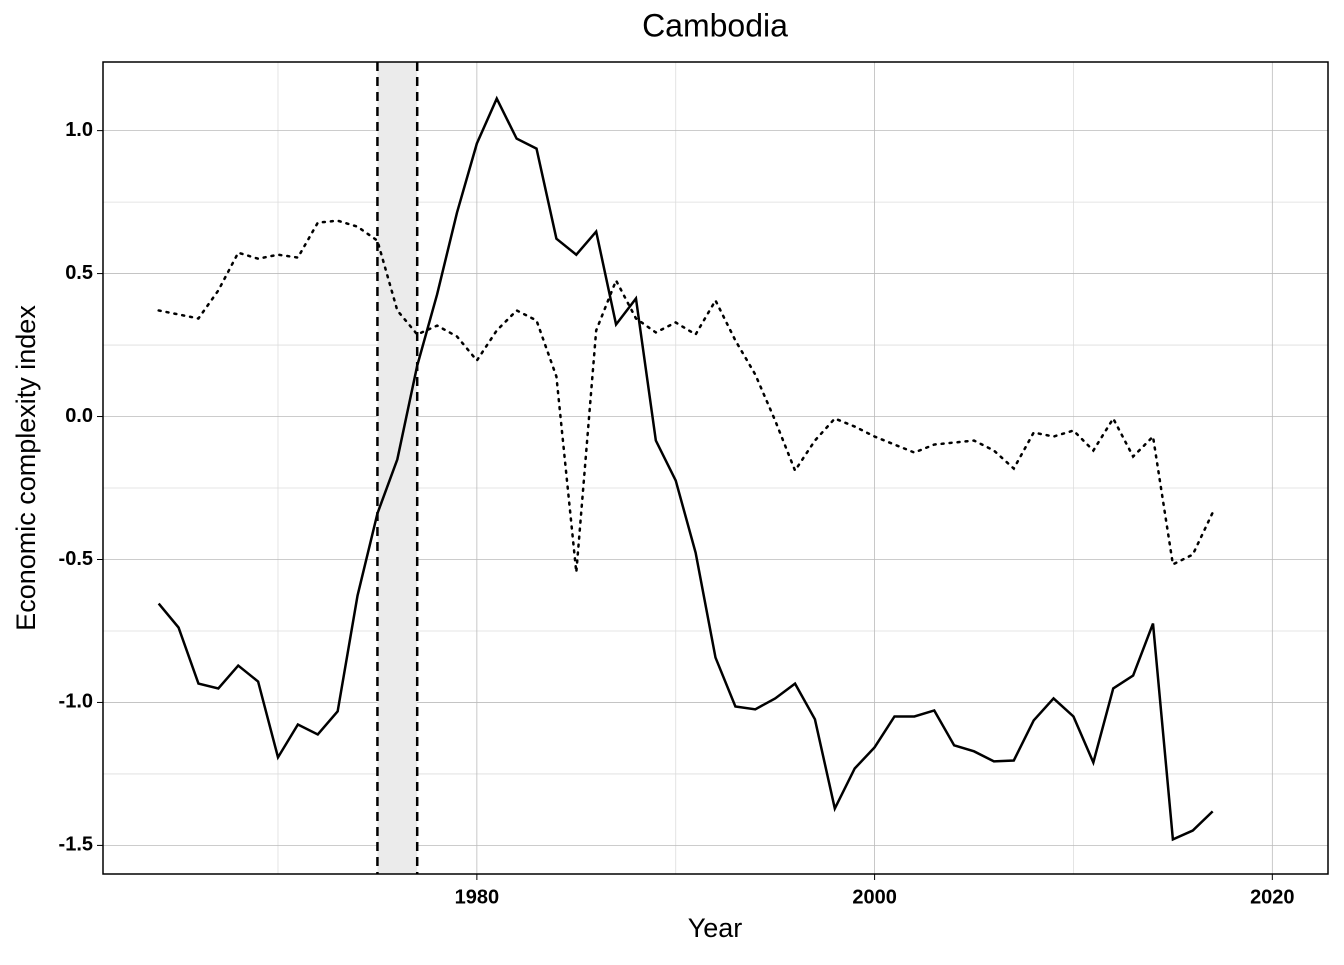  What do you see at coordinates (1272, 897) in the screenshot?
I see `x-tick-label: 2020` at bounding box center [1272, 897].